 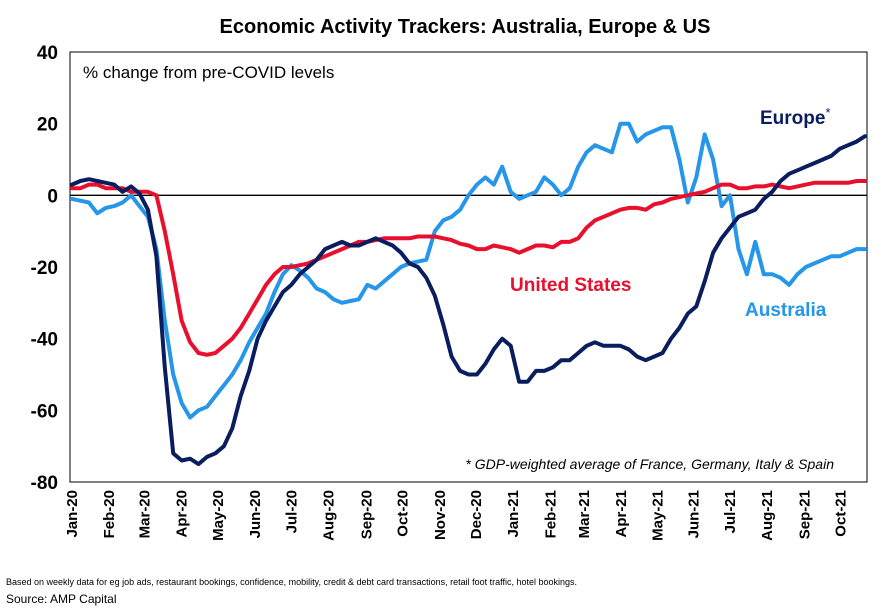 I want to click on x-tick-label: Aug-20, so click(x=328, y=515).